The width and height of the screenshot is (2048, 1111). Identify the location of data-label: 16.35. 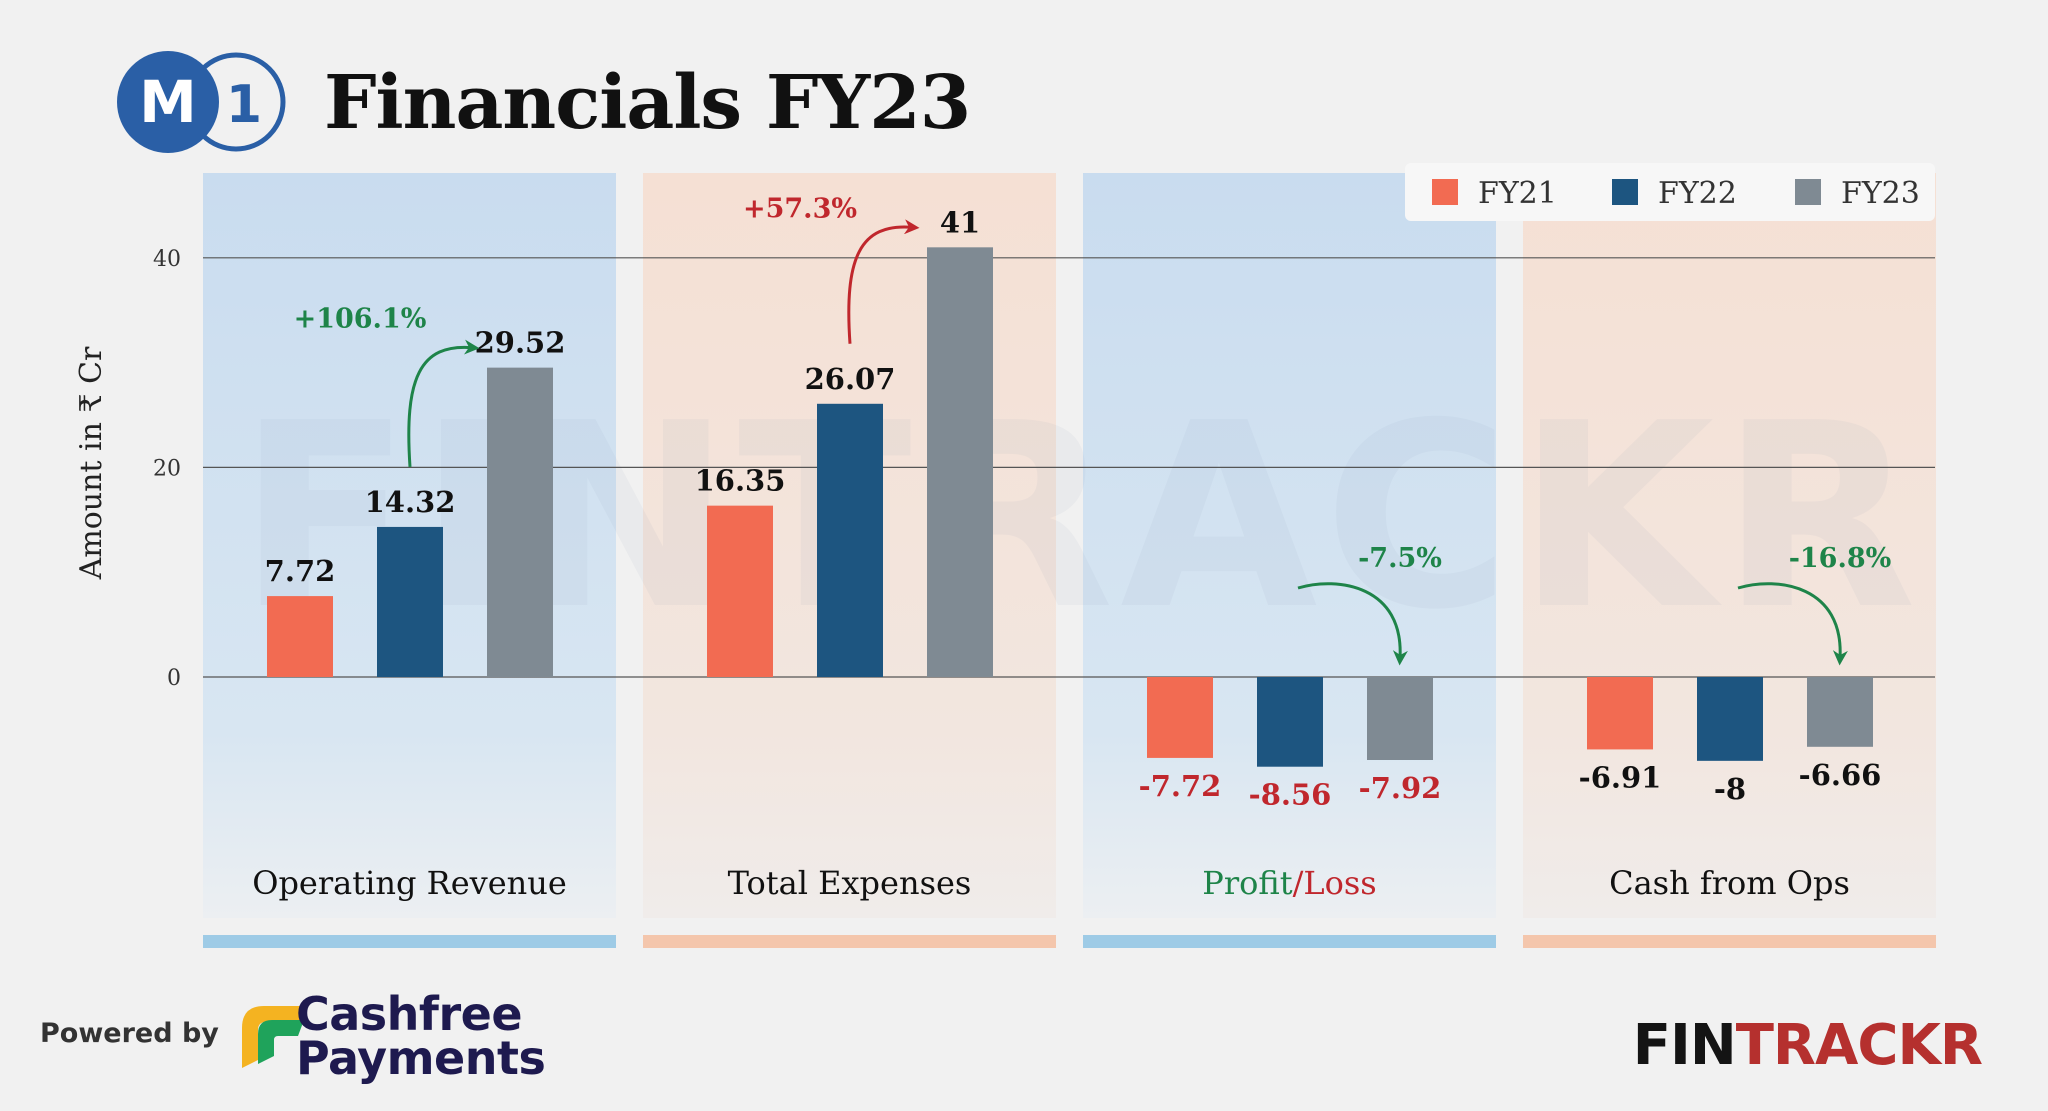
(740, 481).